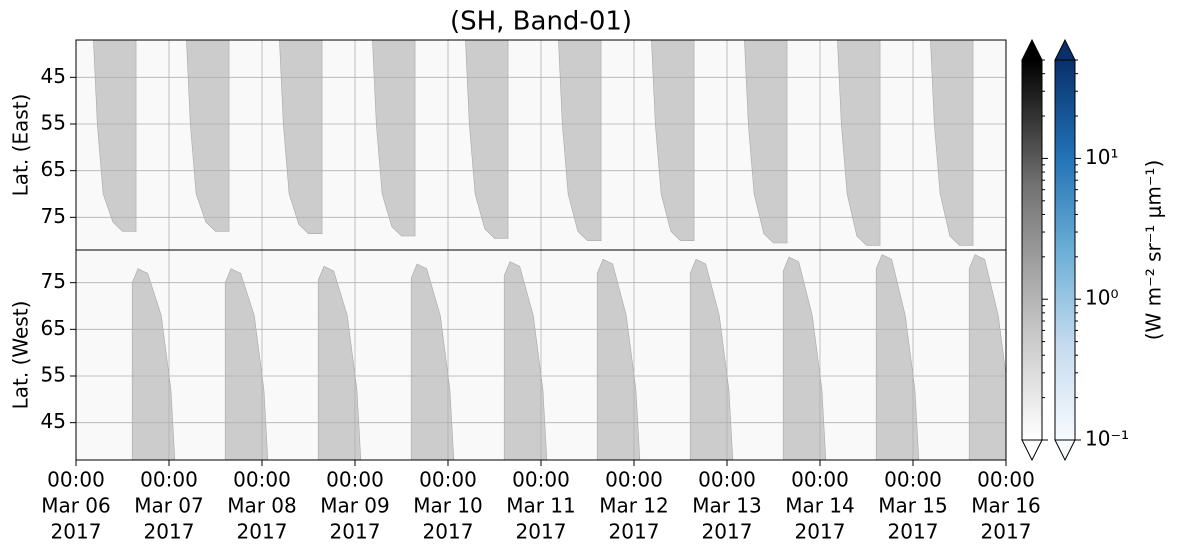  What do you see at coordinates (1101, 298) in the screenshot?
I see `colorbar-tick-label: 10⁰` at bounding box center [1101, 298].